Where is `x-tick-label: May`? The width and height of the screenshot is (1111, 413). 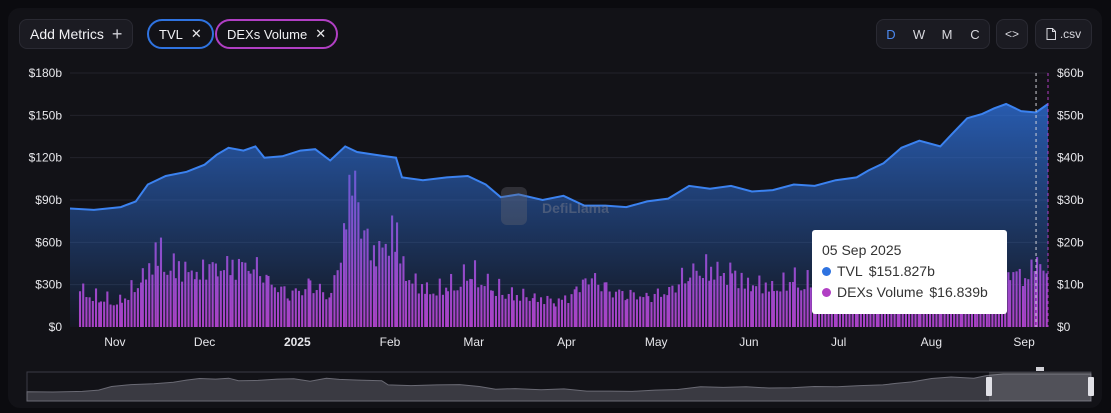
x-tick-label: May is located at coordinates (656, 342).